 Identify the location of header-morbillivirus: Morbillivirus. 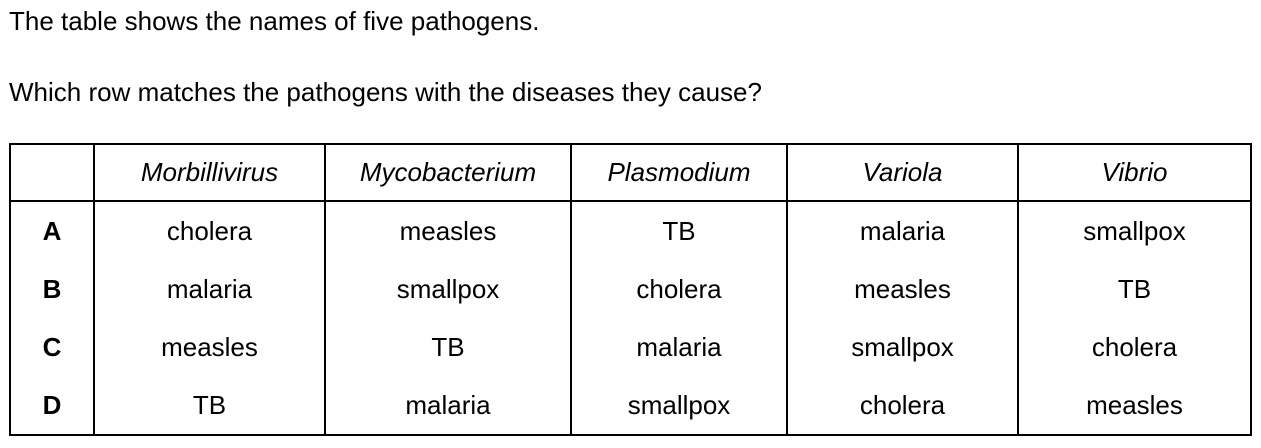
(209, 172).